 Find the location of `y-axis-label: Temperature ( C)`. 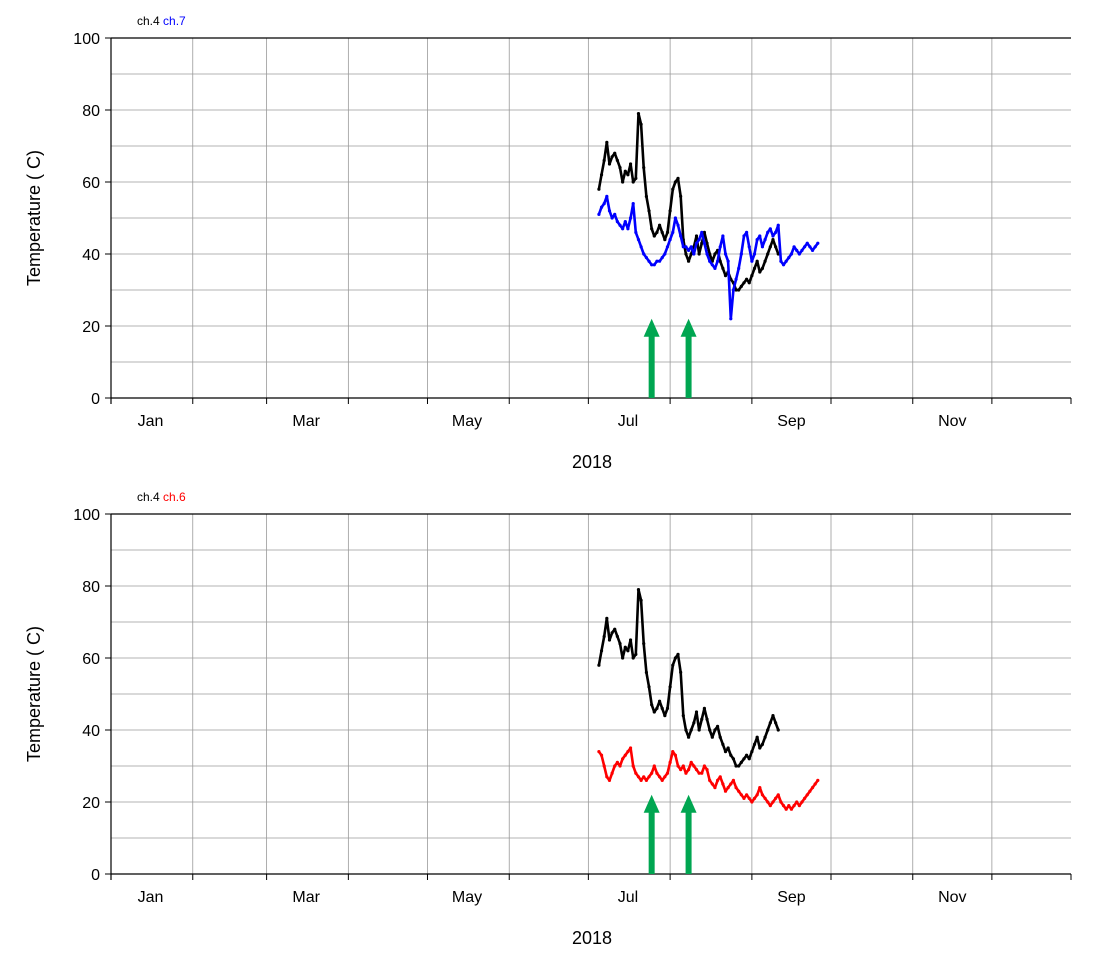

y-axis-label: Temperature ( C) is located at coordinates (34, 218).